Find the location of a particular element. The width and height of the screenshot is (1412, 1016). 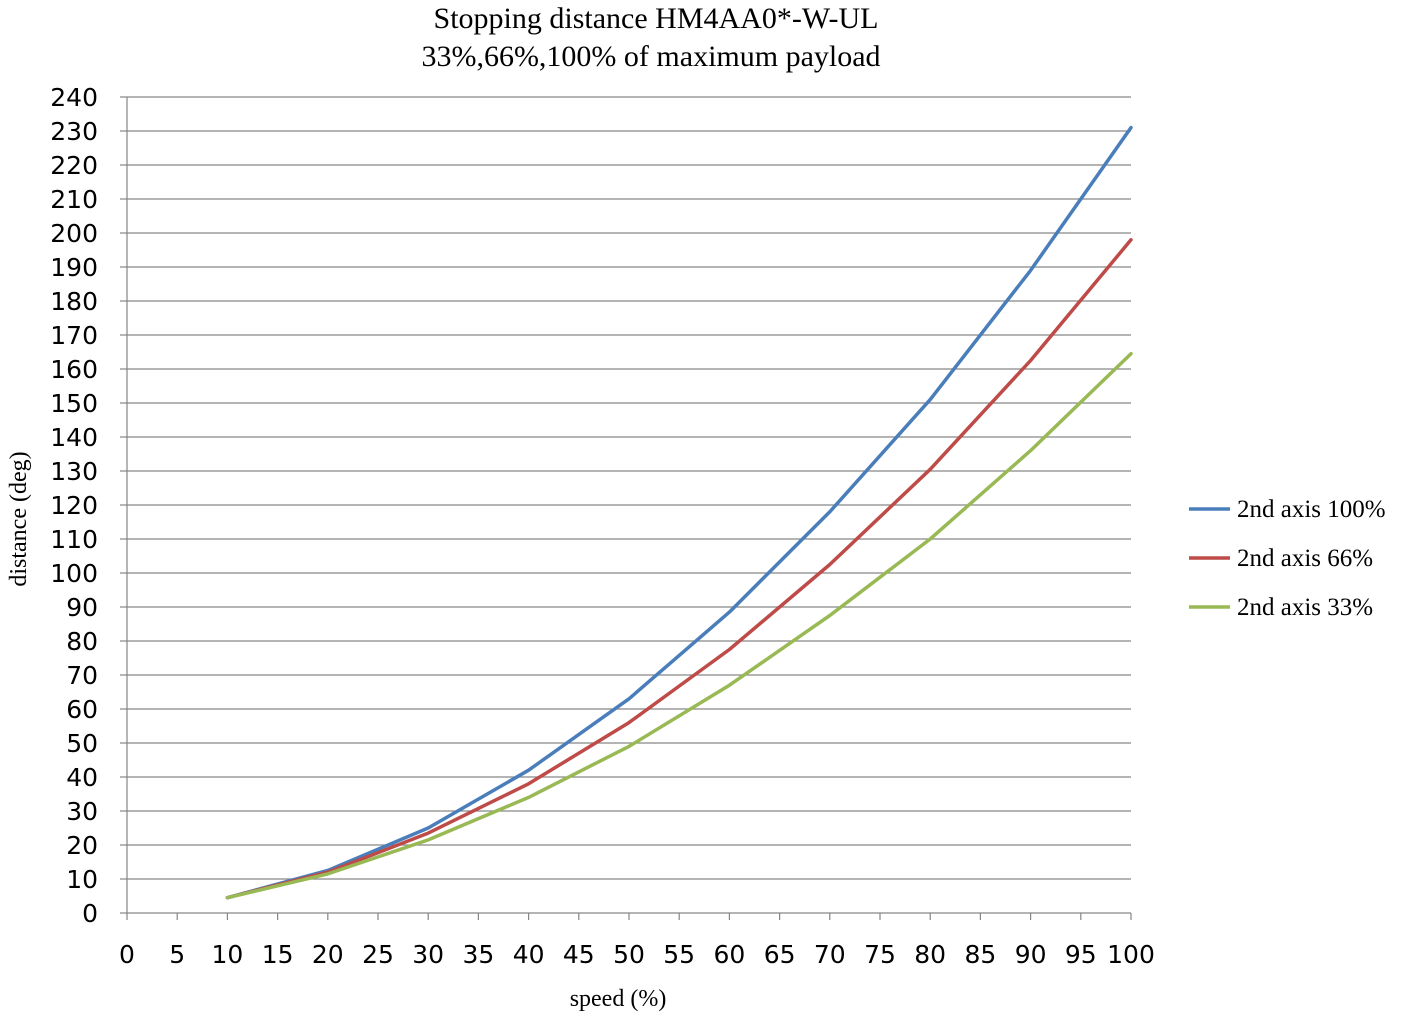

y-tick-label: 110 is located at coordinates (74, 539).